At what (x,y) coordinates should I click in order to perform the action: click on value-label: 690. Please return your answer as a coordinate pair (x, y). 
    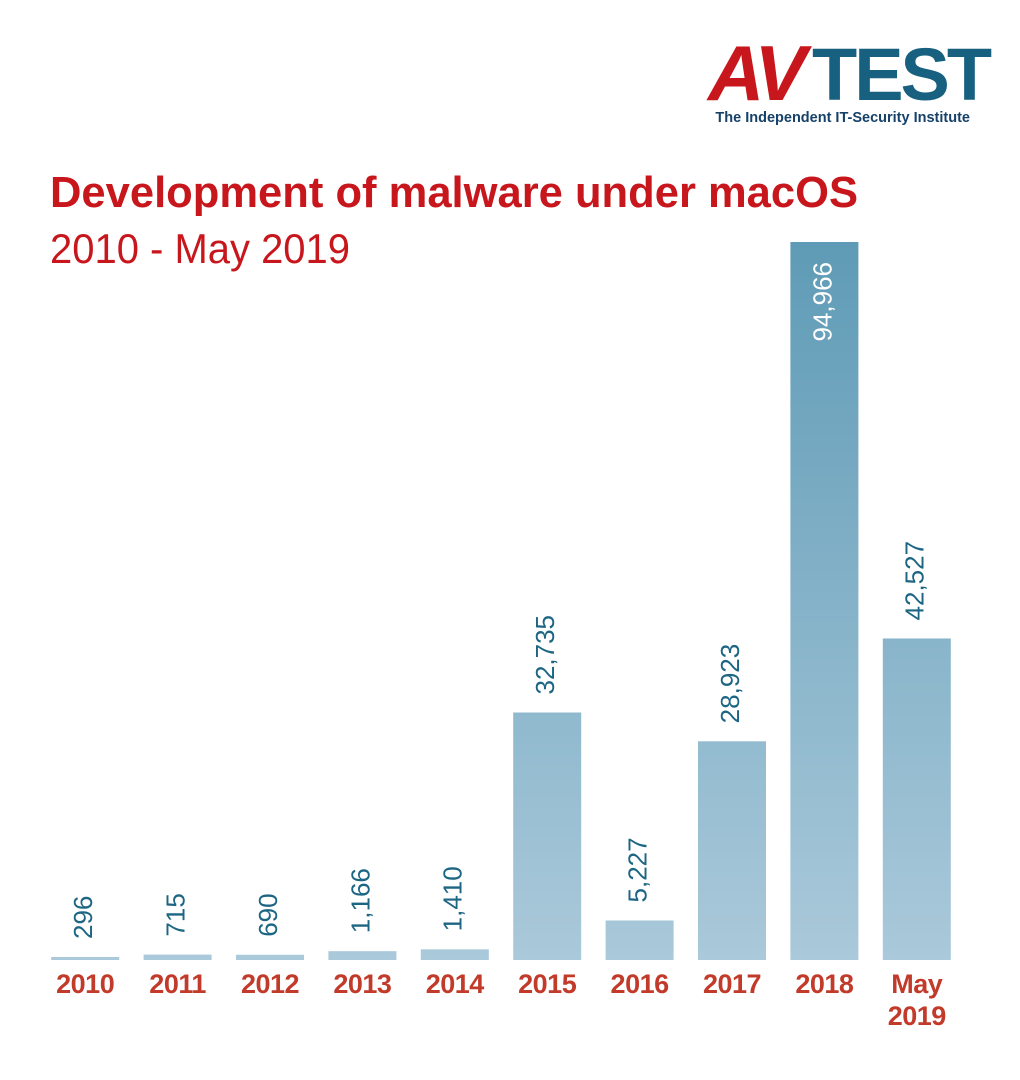
    Looking at the image, I should click on (268, 914).